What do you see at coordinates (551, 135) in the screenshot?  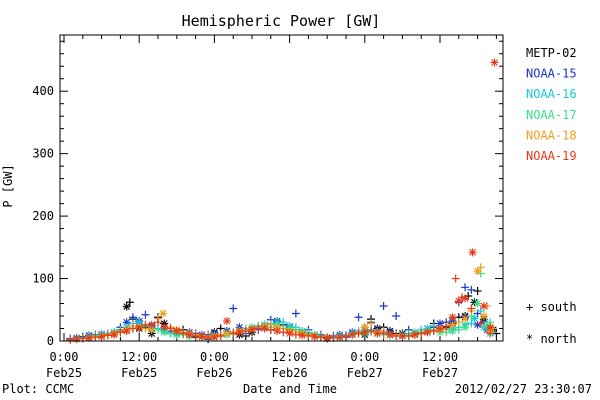 I see `legend-entry-noaa-18: NOAA-18` at bounding box center [551, 135].